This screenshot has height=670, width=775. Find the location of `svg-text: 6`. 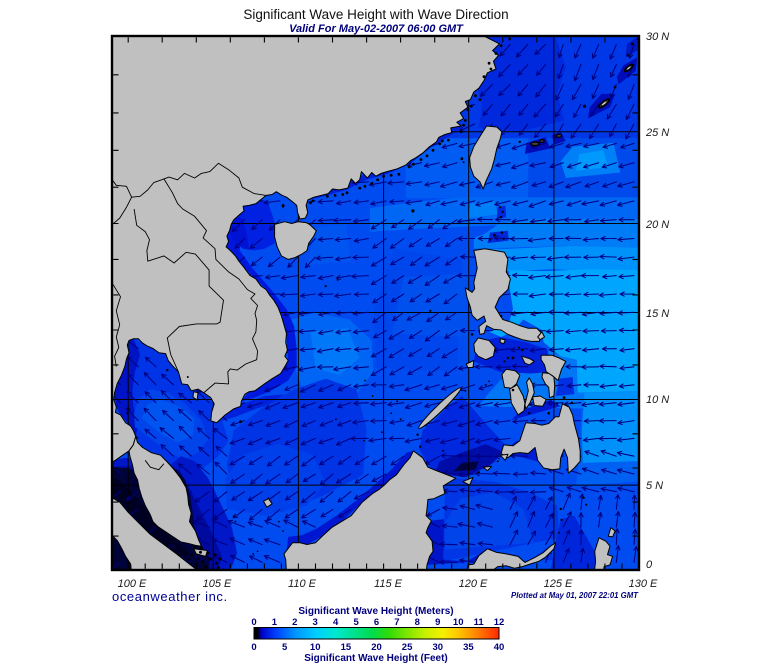

svg-text: 6 is located at coordinates (376, 622).